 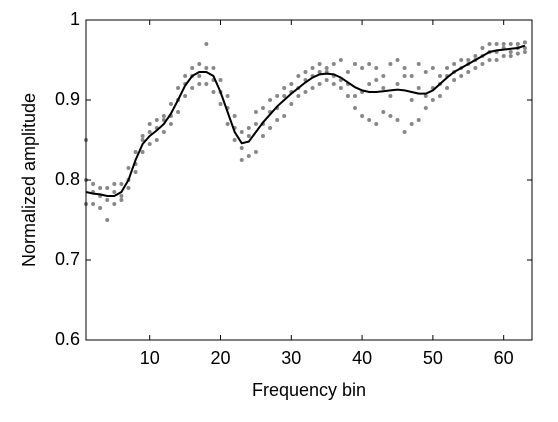 What do you see at coordinates (504, 358) in the screenshot?
I see `x-tick-label: 60` at bounding box center [504, 358].